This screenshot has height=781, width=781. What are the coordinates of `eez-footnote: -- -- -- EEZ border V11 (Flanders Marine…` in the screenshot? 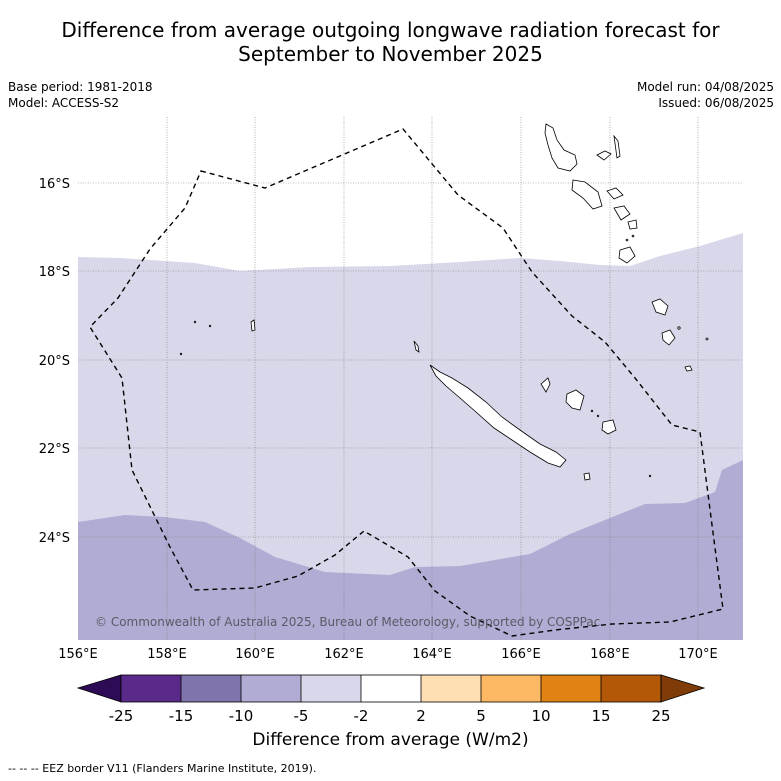 It's located at (162, 768).